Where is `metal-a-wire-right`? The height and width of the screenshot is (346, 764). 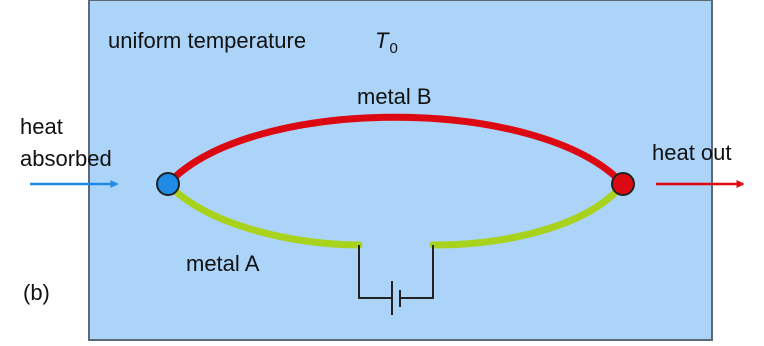 metal-a-wire-right is located at coordinates (528, 214).